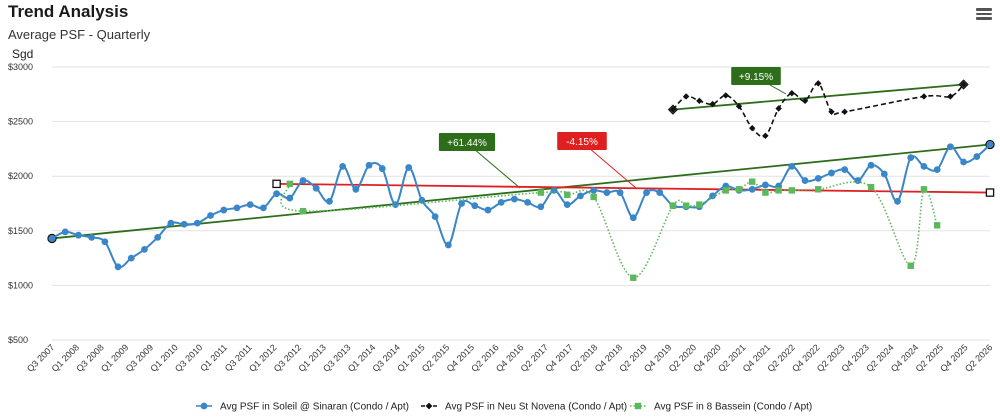 The height and width of the screenshot is (420, 1000). I want to click on hamburger-menu-icon, so click(984, 14).